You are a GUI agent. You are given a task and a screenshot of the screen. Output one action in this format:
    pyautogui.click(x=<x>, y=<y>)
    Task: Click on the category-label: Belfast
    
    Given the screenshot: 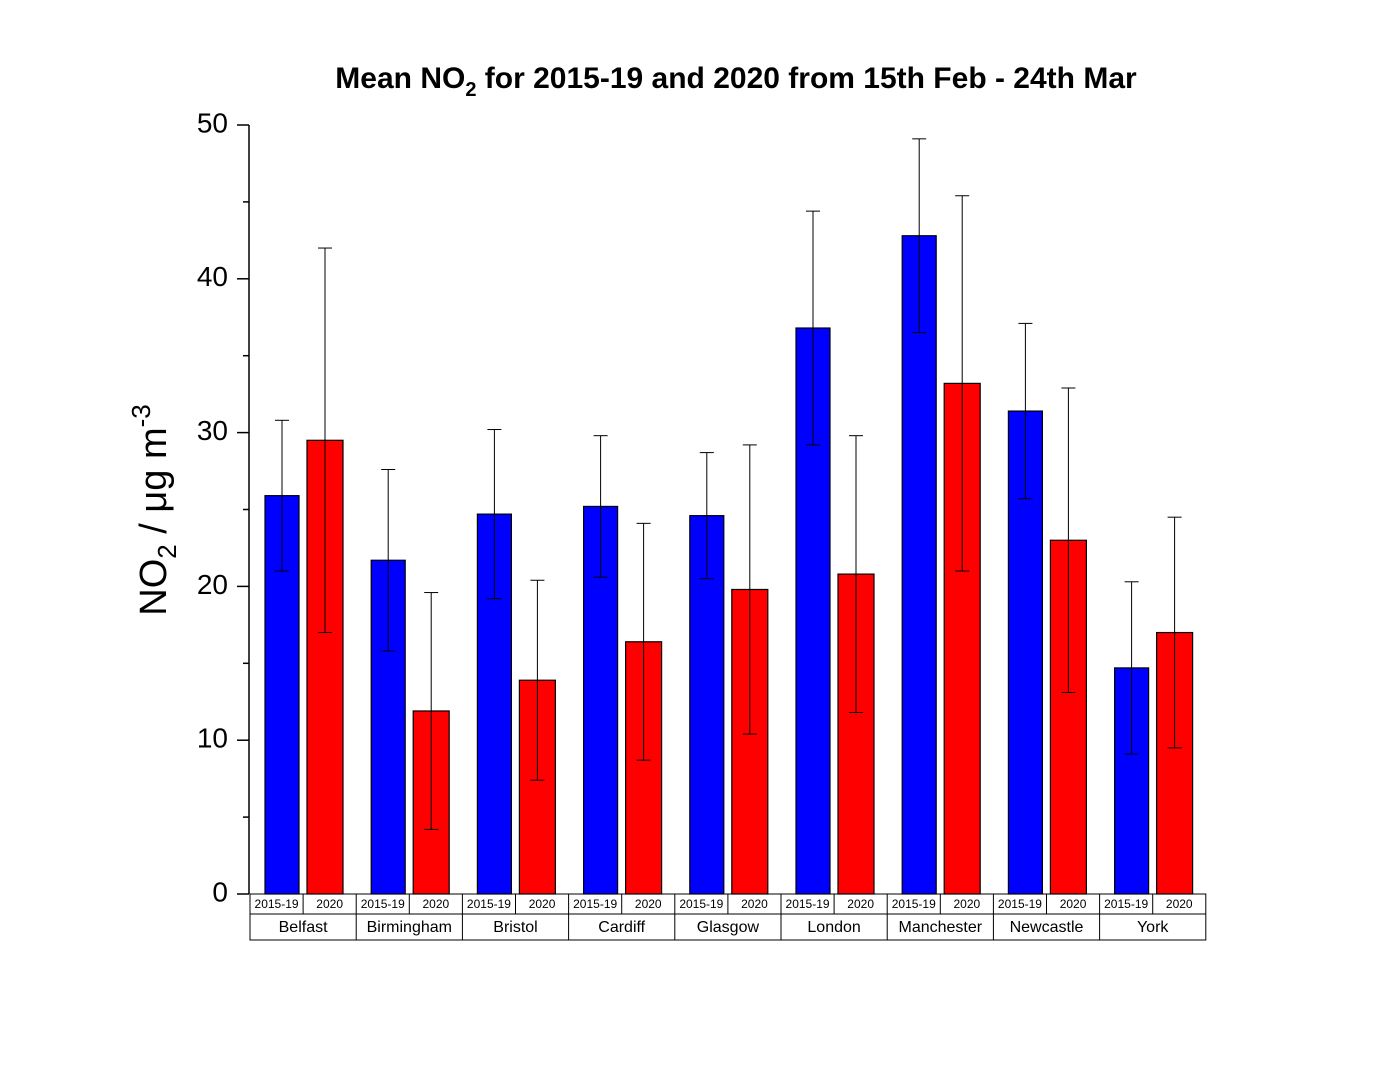 What is the action you would take?
    pyautogui.click(x=303, y=927)
    